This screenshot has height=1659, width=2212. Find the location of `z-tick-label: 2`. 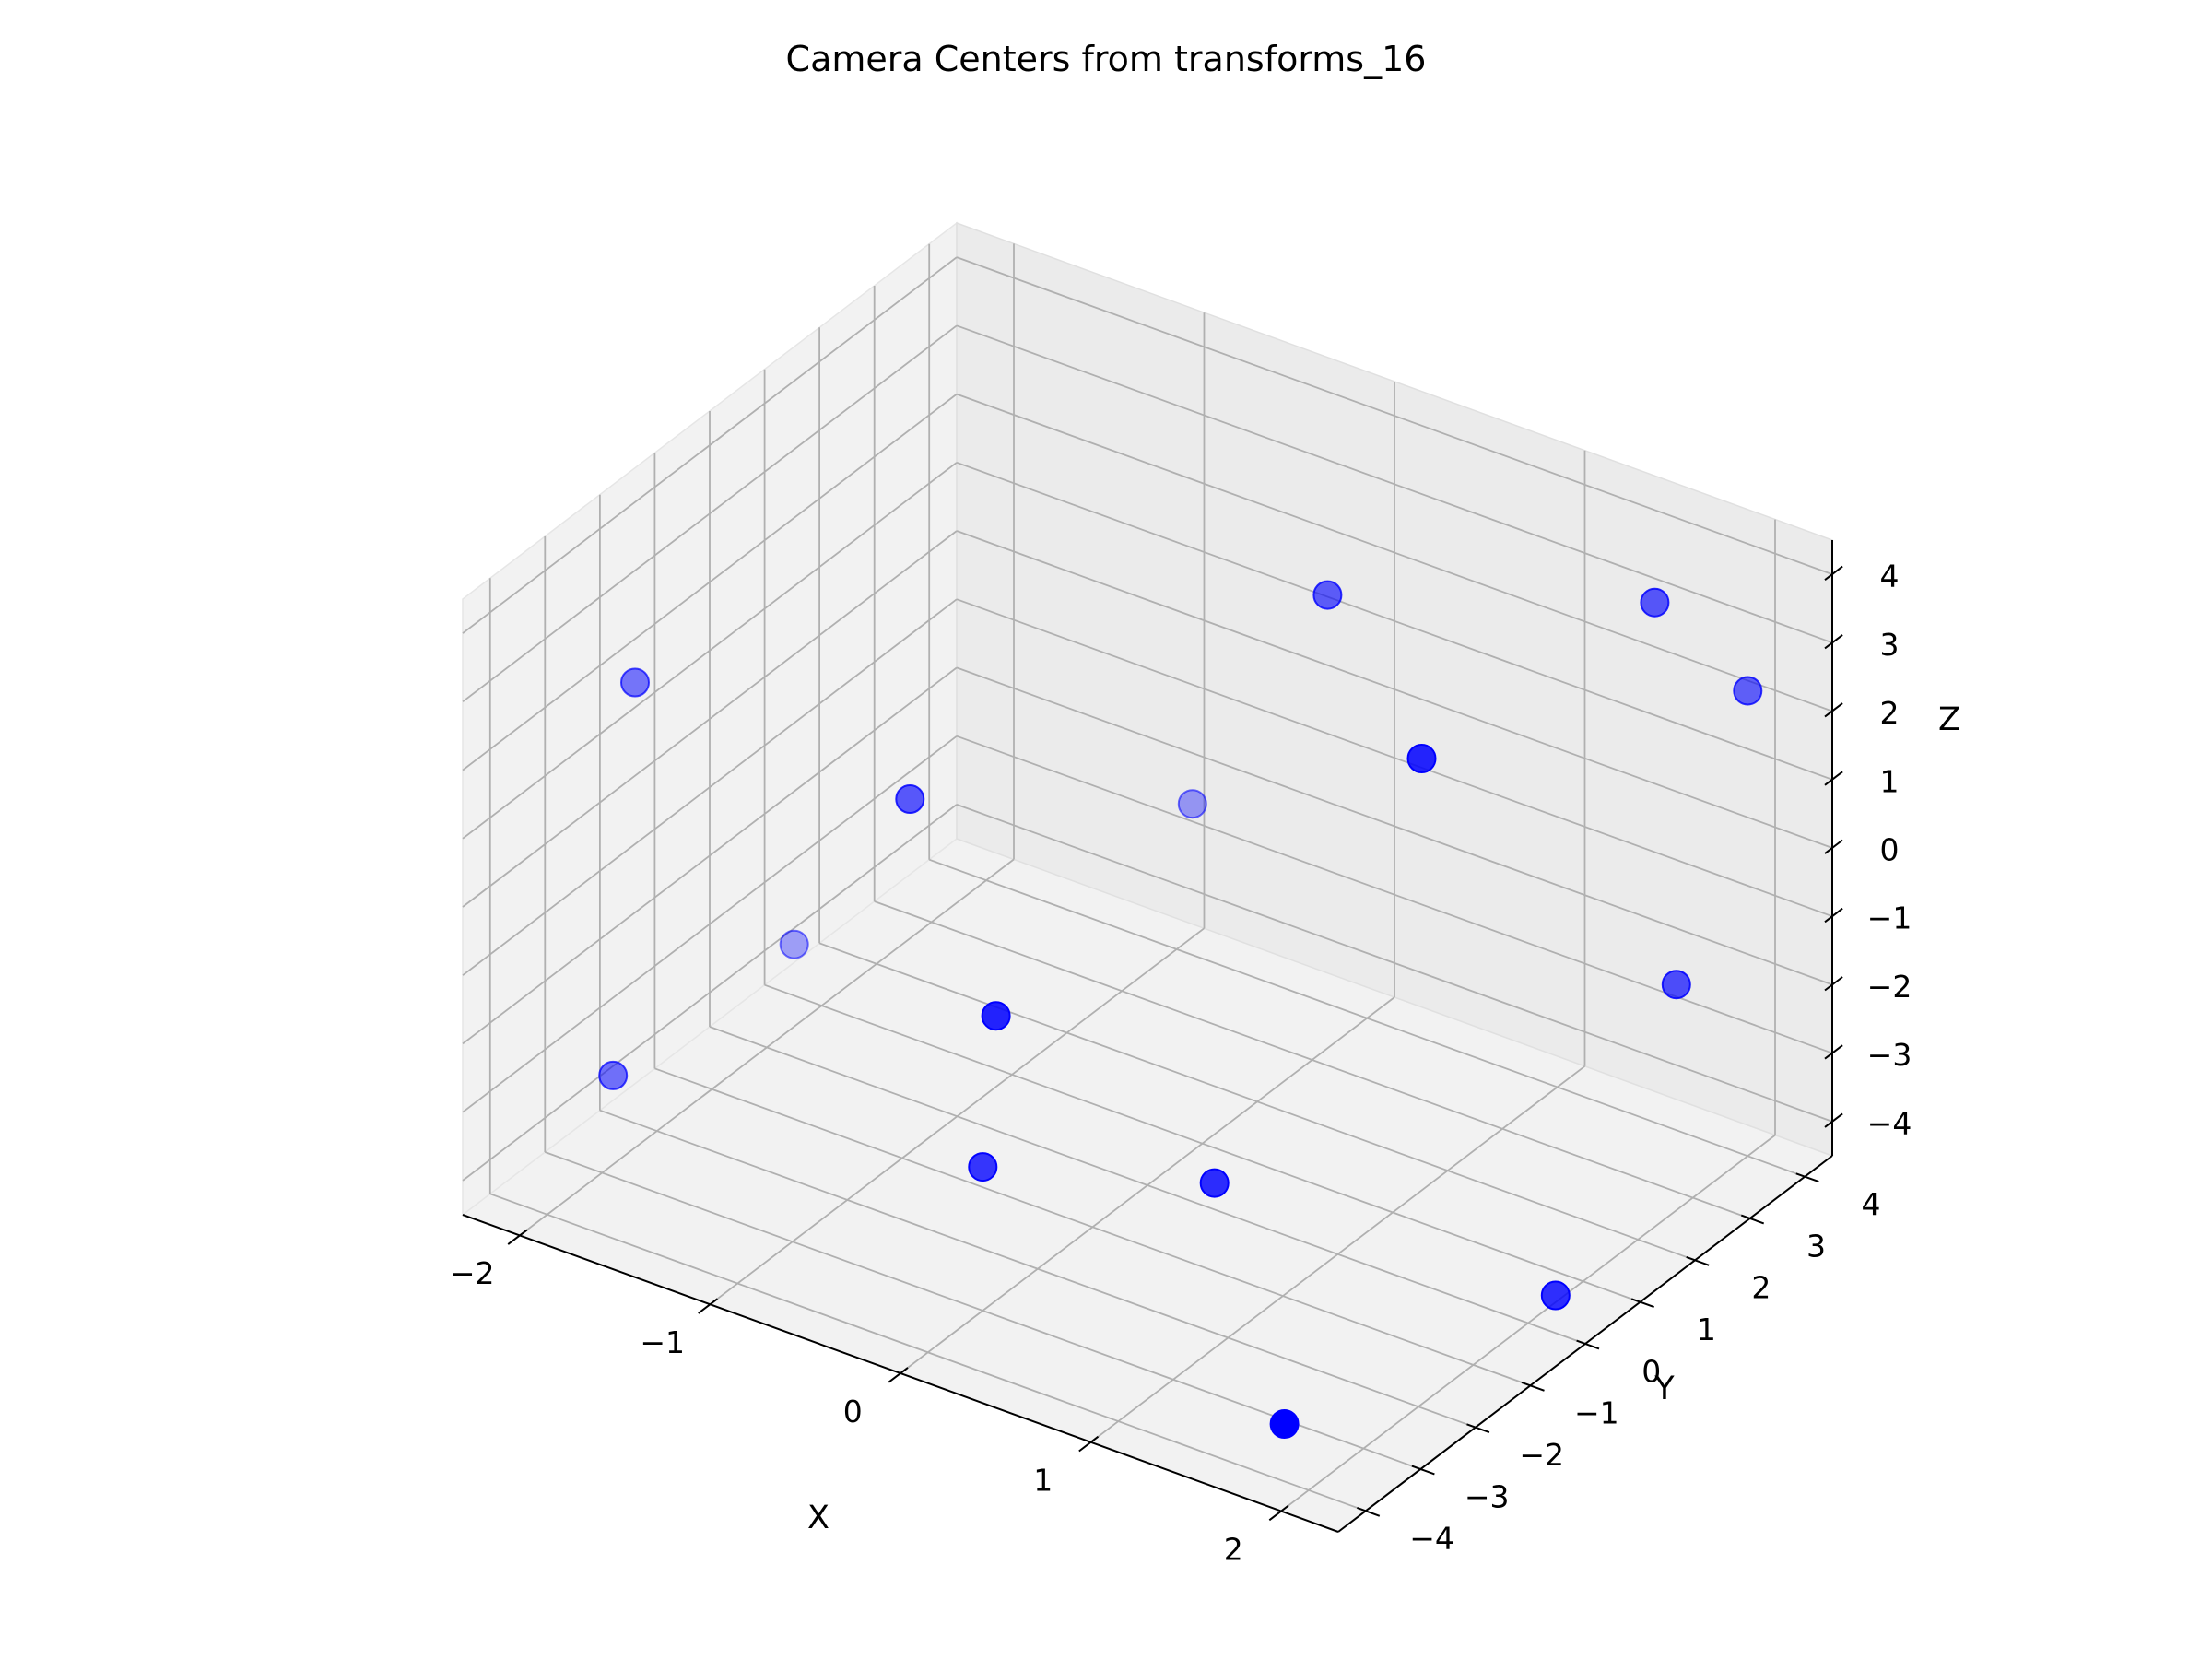

z-tick-label: 2 is located at coordinates (1890, 713).